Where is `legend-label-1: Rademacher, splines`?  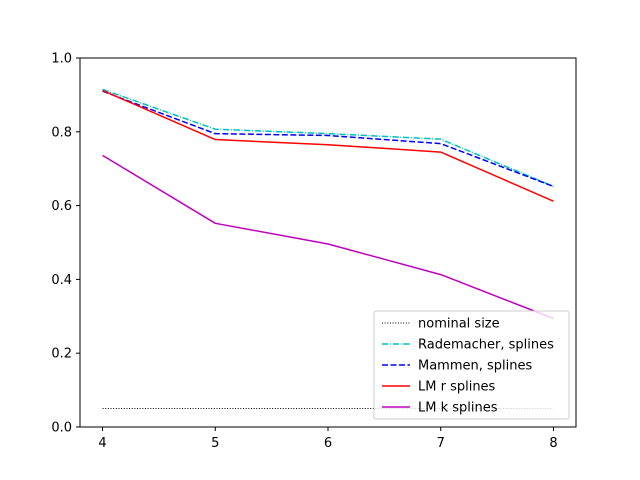
legend-label-1: Rademacher, splines is located at coordinates (486, 345).